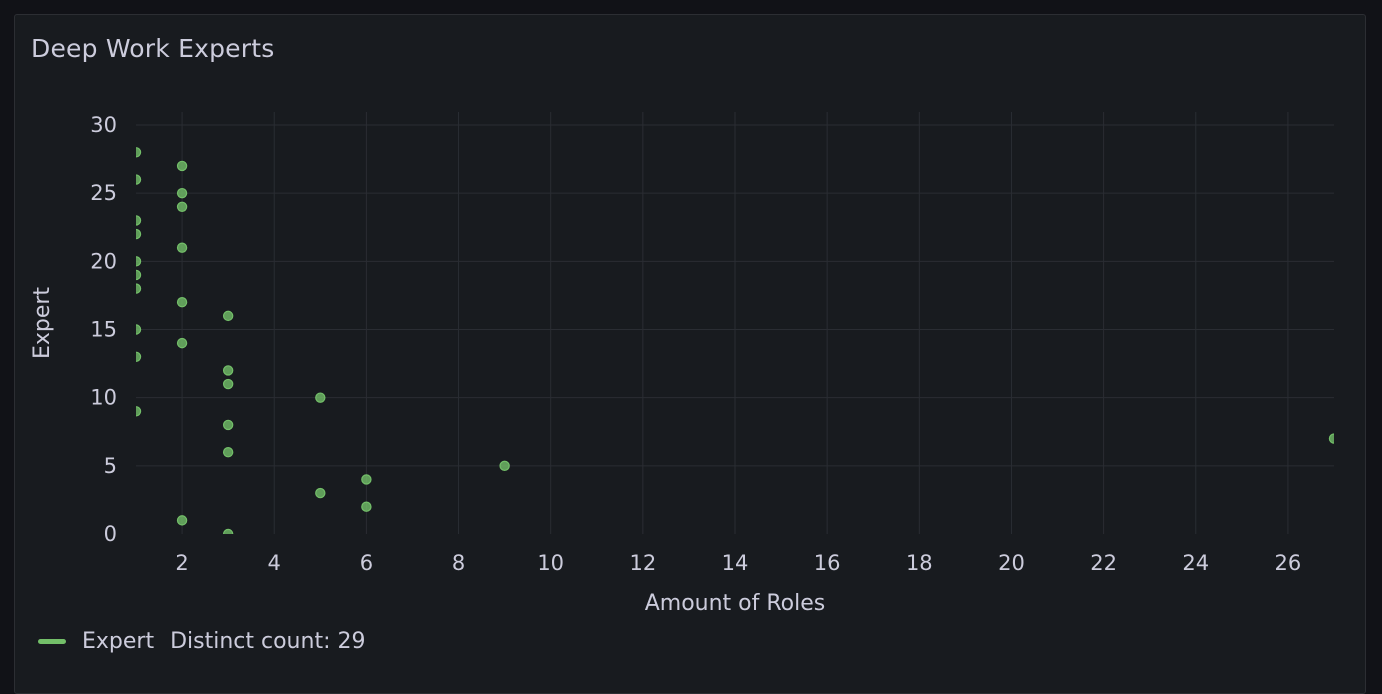  What do you see at coordinates (274, 563) in the screenshot?
I see `x-tick-label: 4` at bounding box center [274, 563].